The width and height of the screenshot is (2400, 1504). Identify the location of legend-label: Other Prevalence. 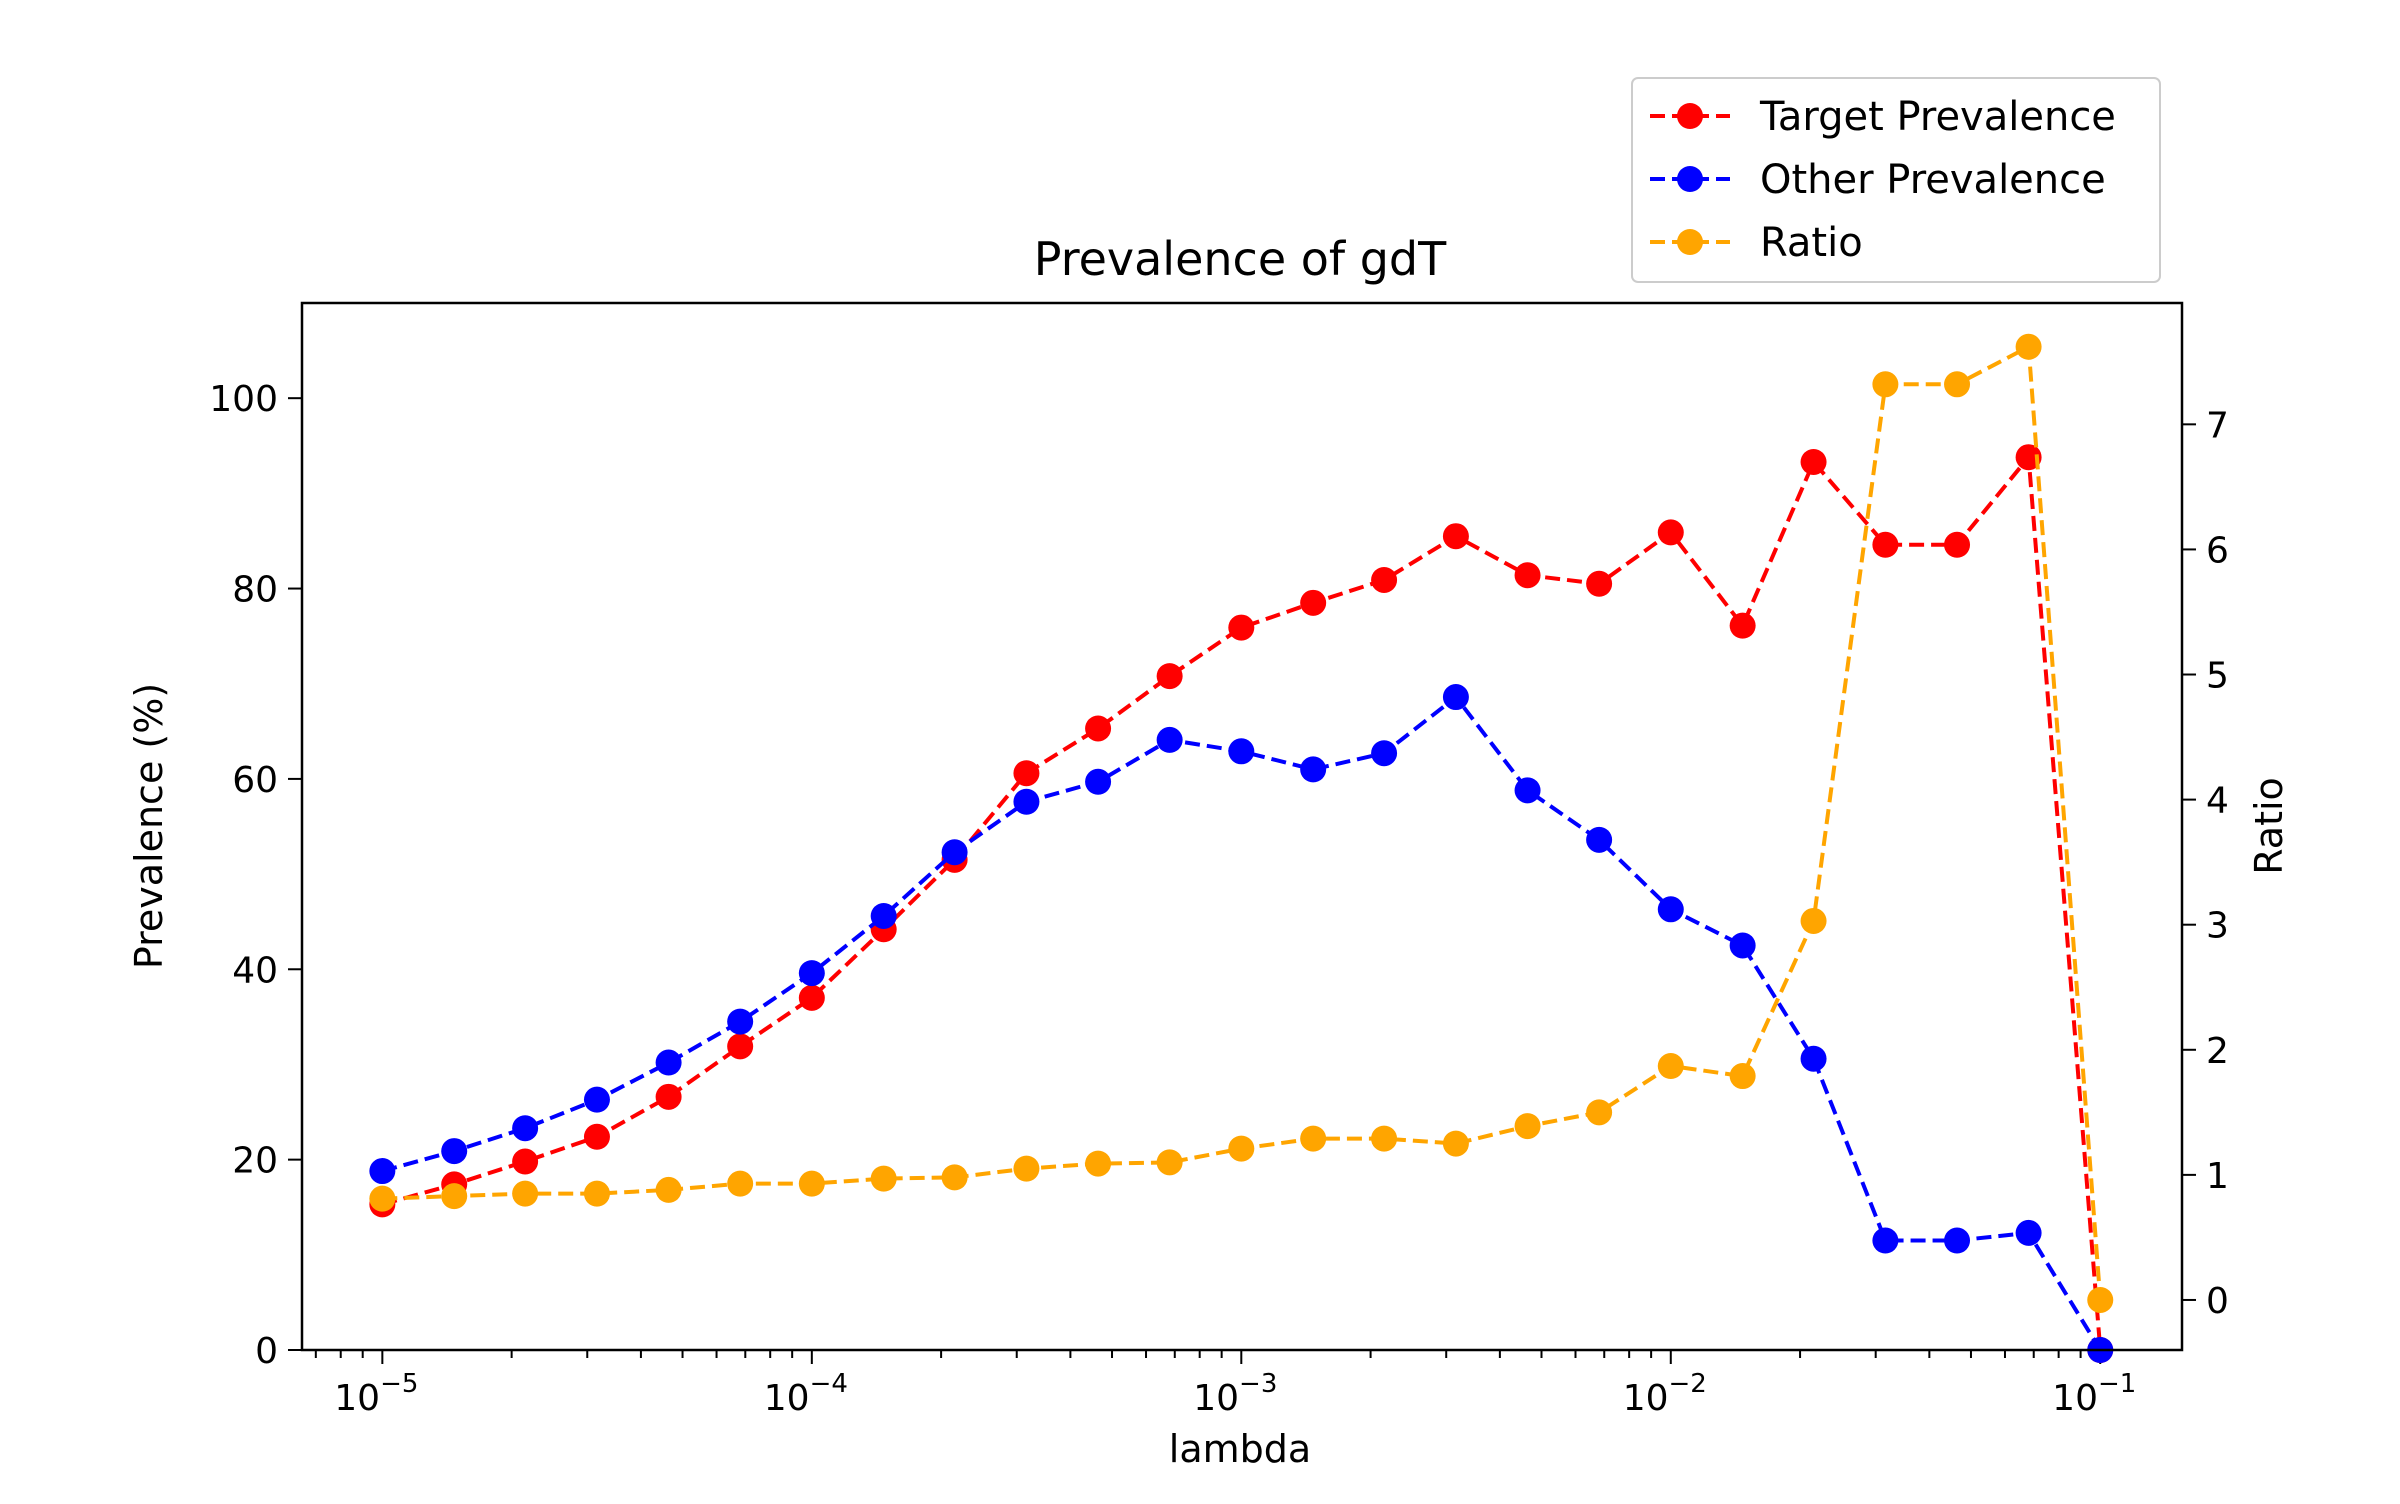
(1933, 180).